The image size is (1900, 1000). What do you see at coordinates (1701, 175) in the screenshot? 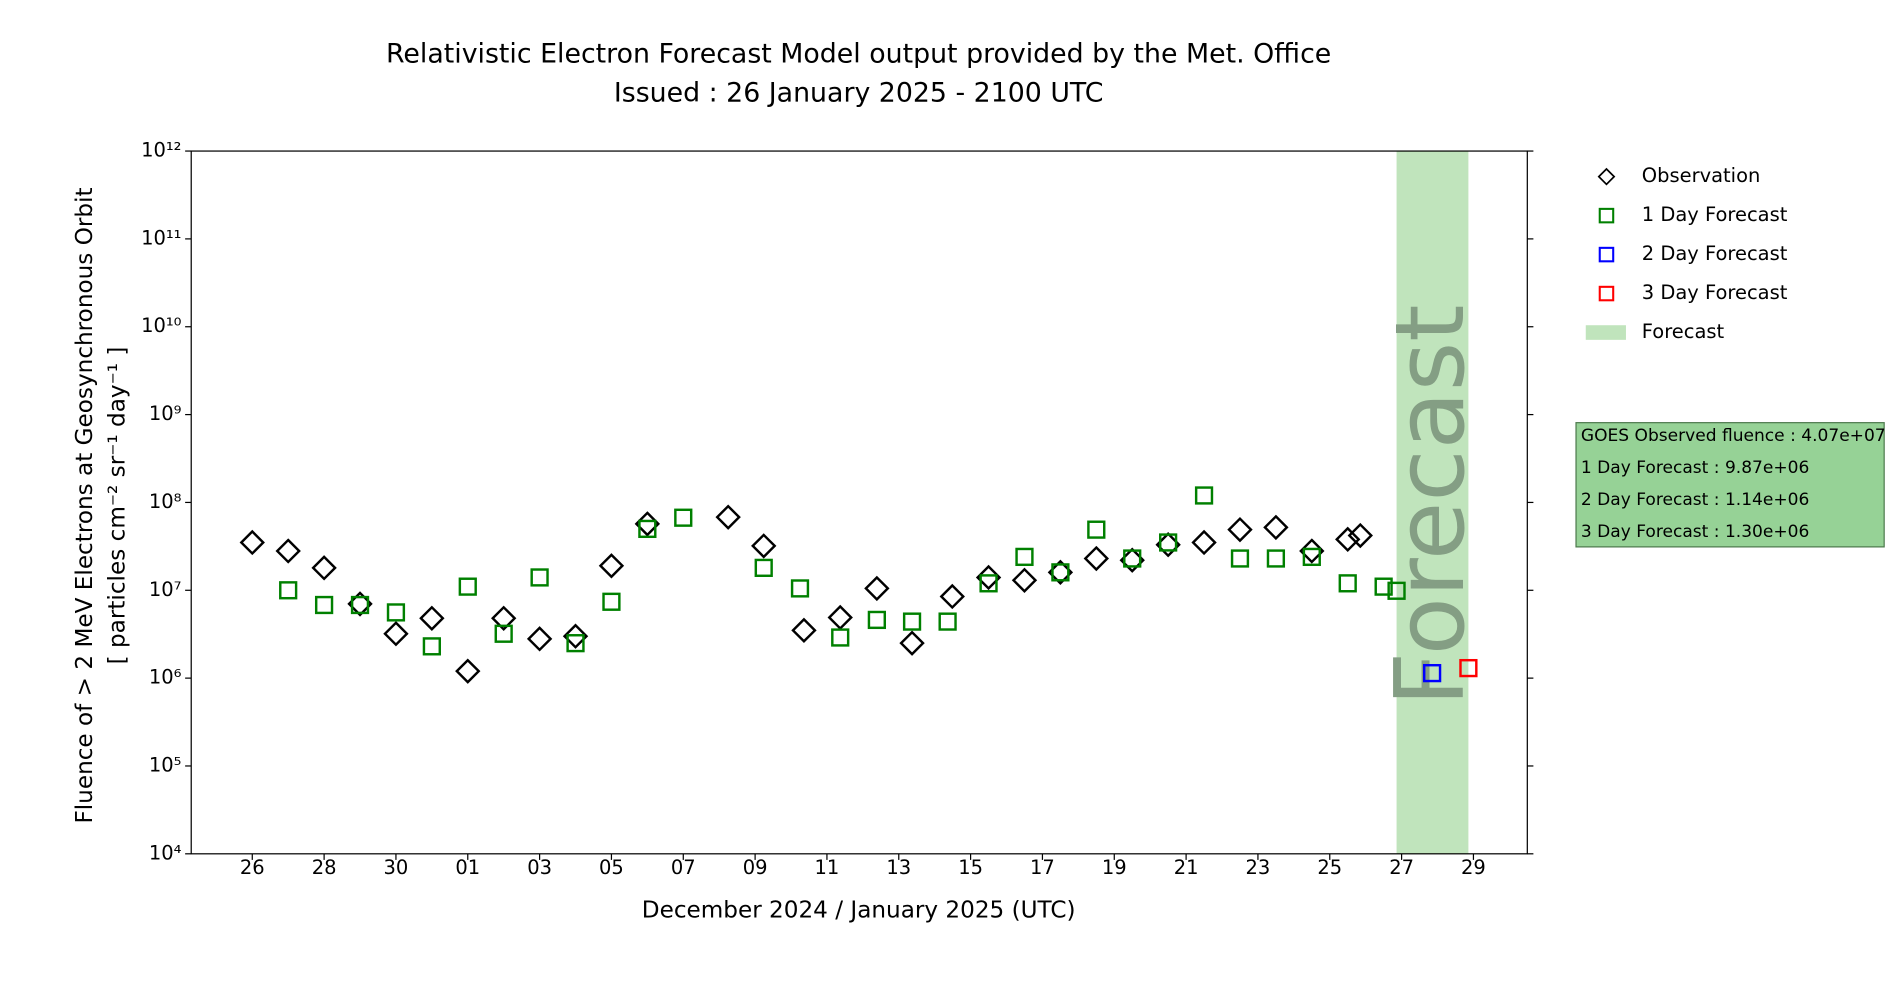
I see `legend-label: Observation` at bounding box center [1701, 175].